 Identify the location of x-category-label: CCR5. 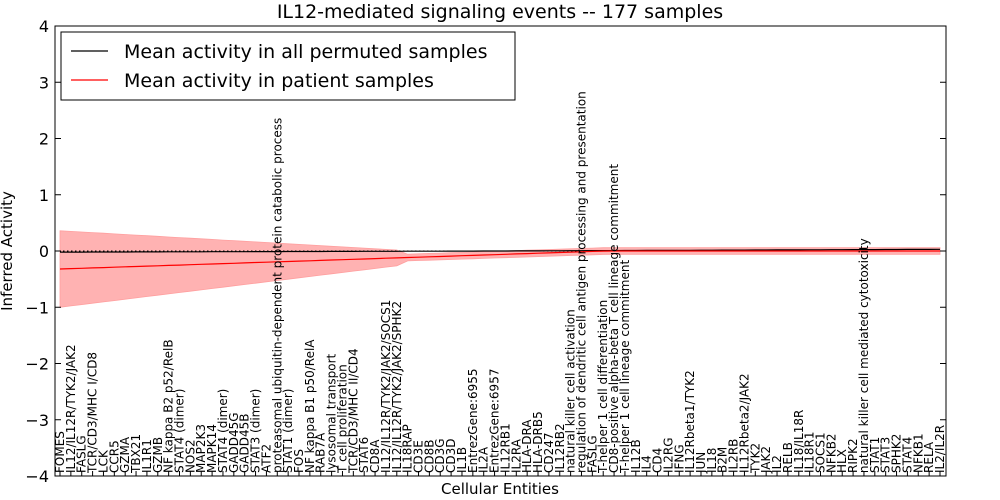
(114, 456).